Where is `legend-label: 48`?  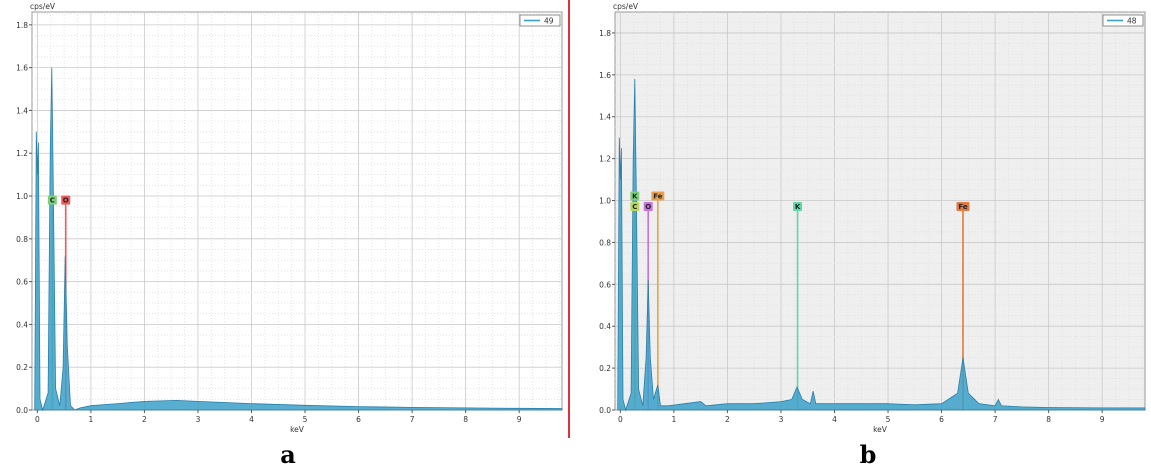 legend-label: 48 is located at coordinates (1132, 21).